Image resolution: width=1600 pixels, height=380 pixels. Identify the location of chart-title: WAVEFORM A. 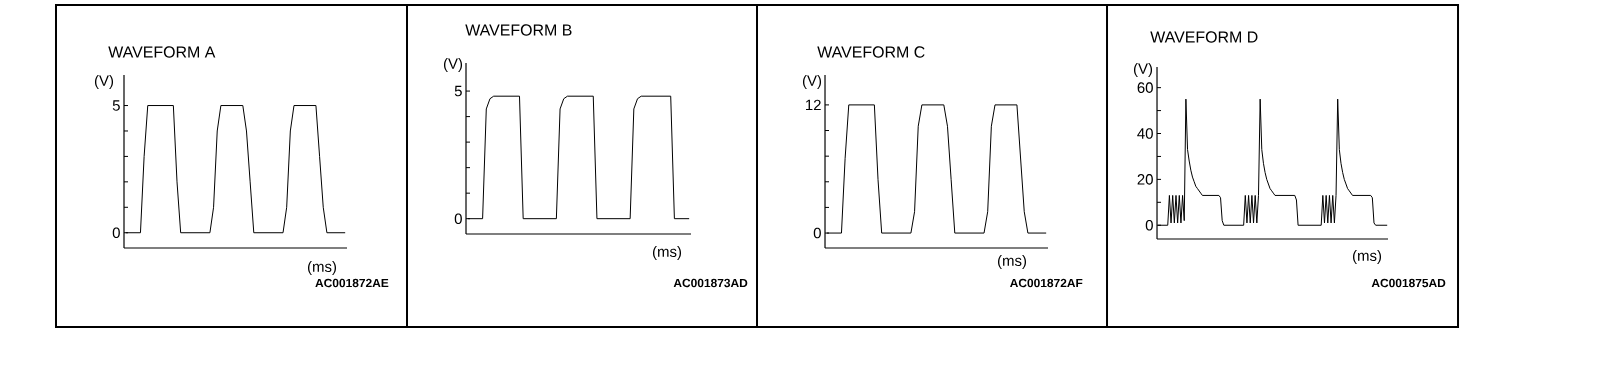
(162, 52).